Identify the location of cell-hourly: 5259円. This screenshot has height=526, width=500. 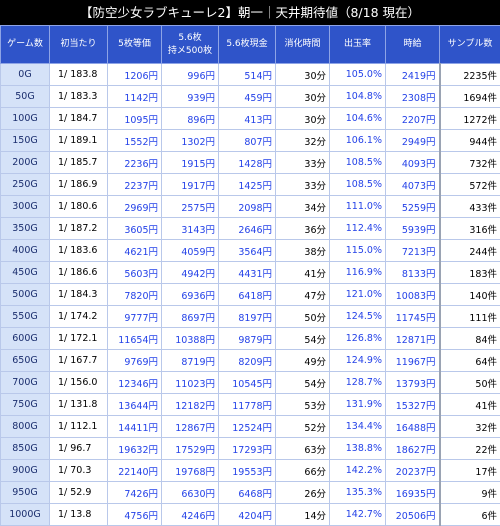
(413, 207).